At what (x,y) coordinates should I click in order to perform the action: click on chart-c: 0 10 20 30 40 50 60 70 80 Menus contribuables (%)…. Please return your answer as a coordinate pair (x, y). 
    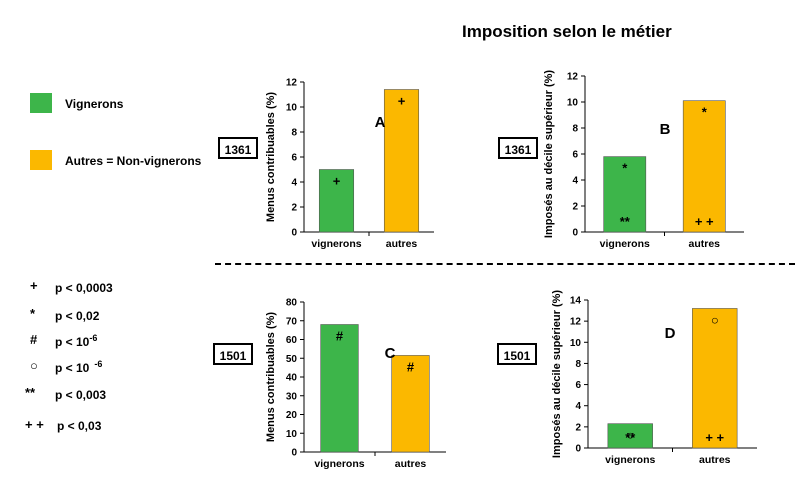
    Looking at the image, I should click on (355, 384).